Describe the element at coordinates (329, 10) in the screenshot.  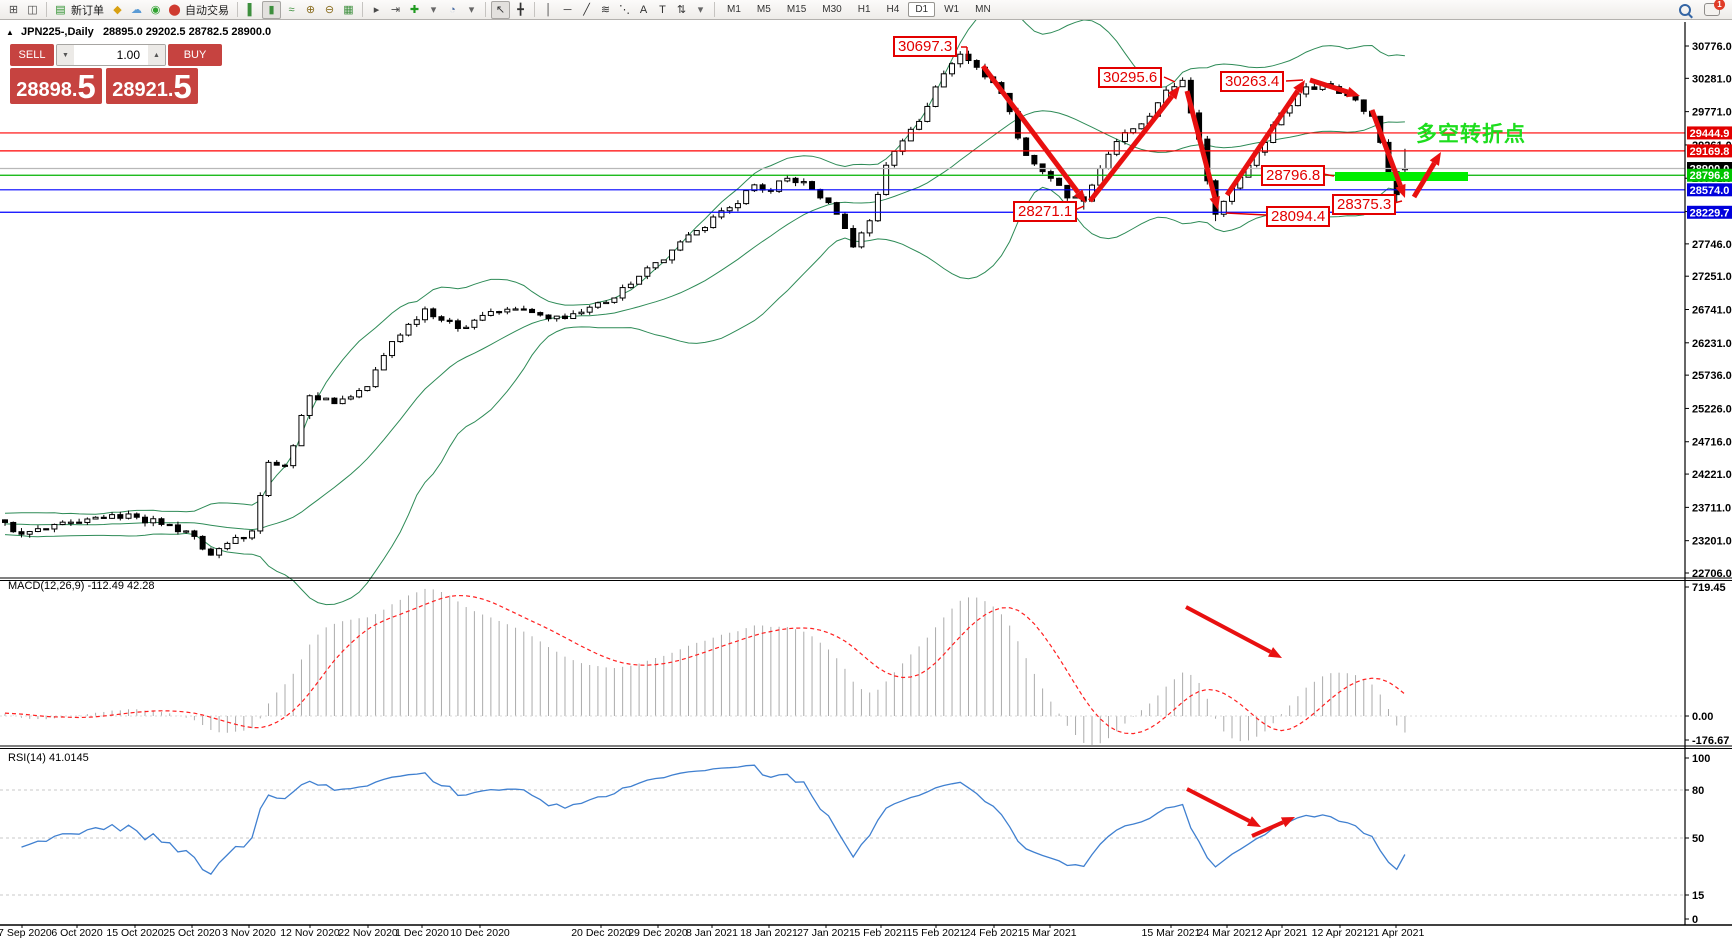
I see `zoom-out-icon: ⊖` at that location.